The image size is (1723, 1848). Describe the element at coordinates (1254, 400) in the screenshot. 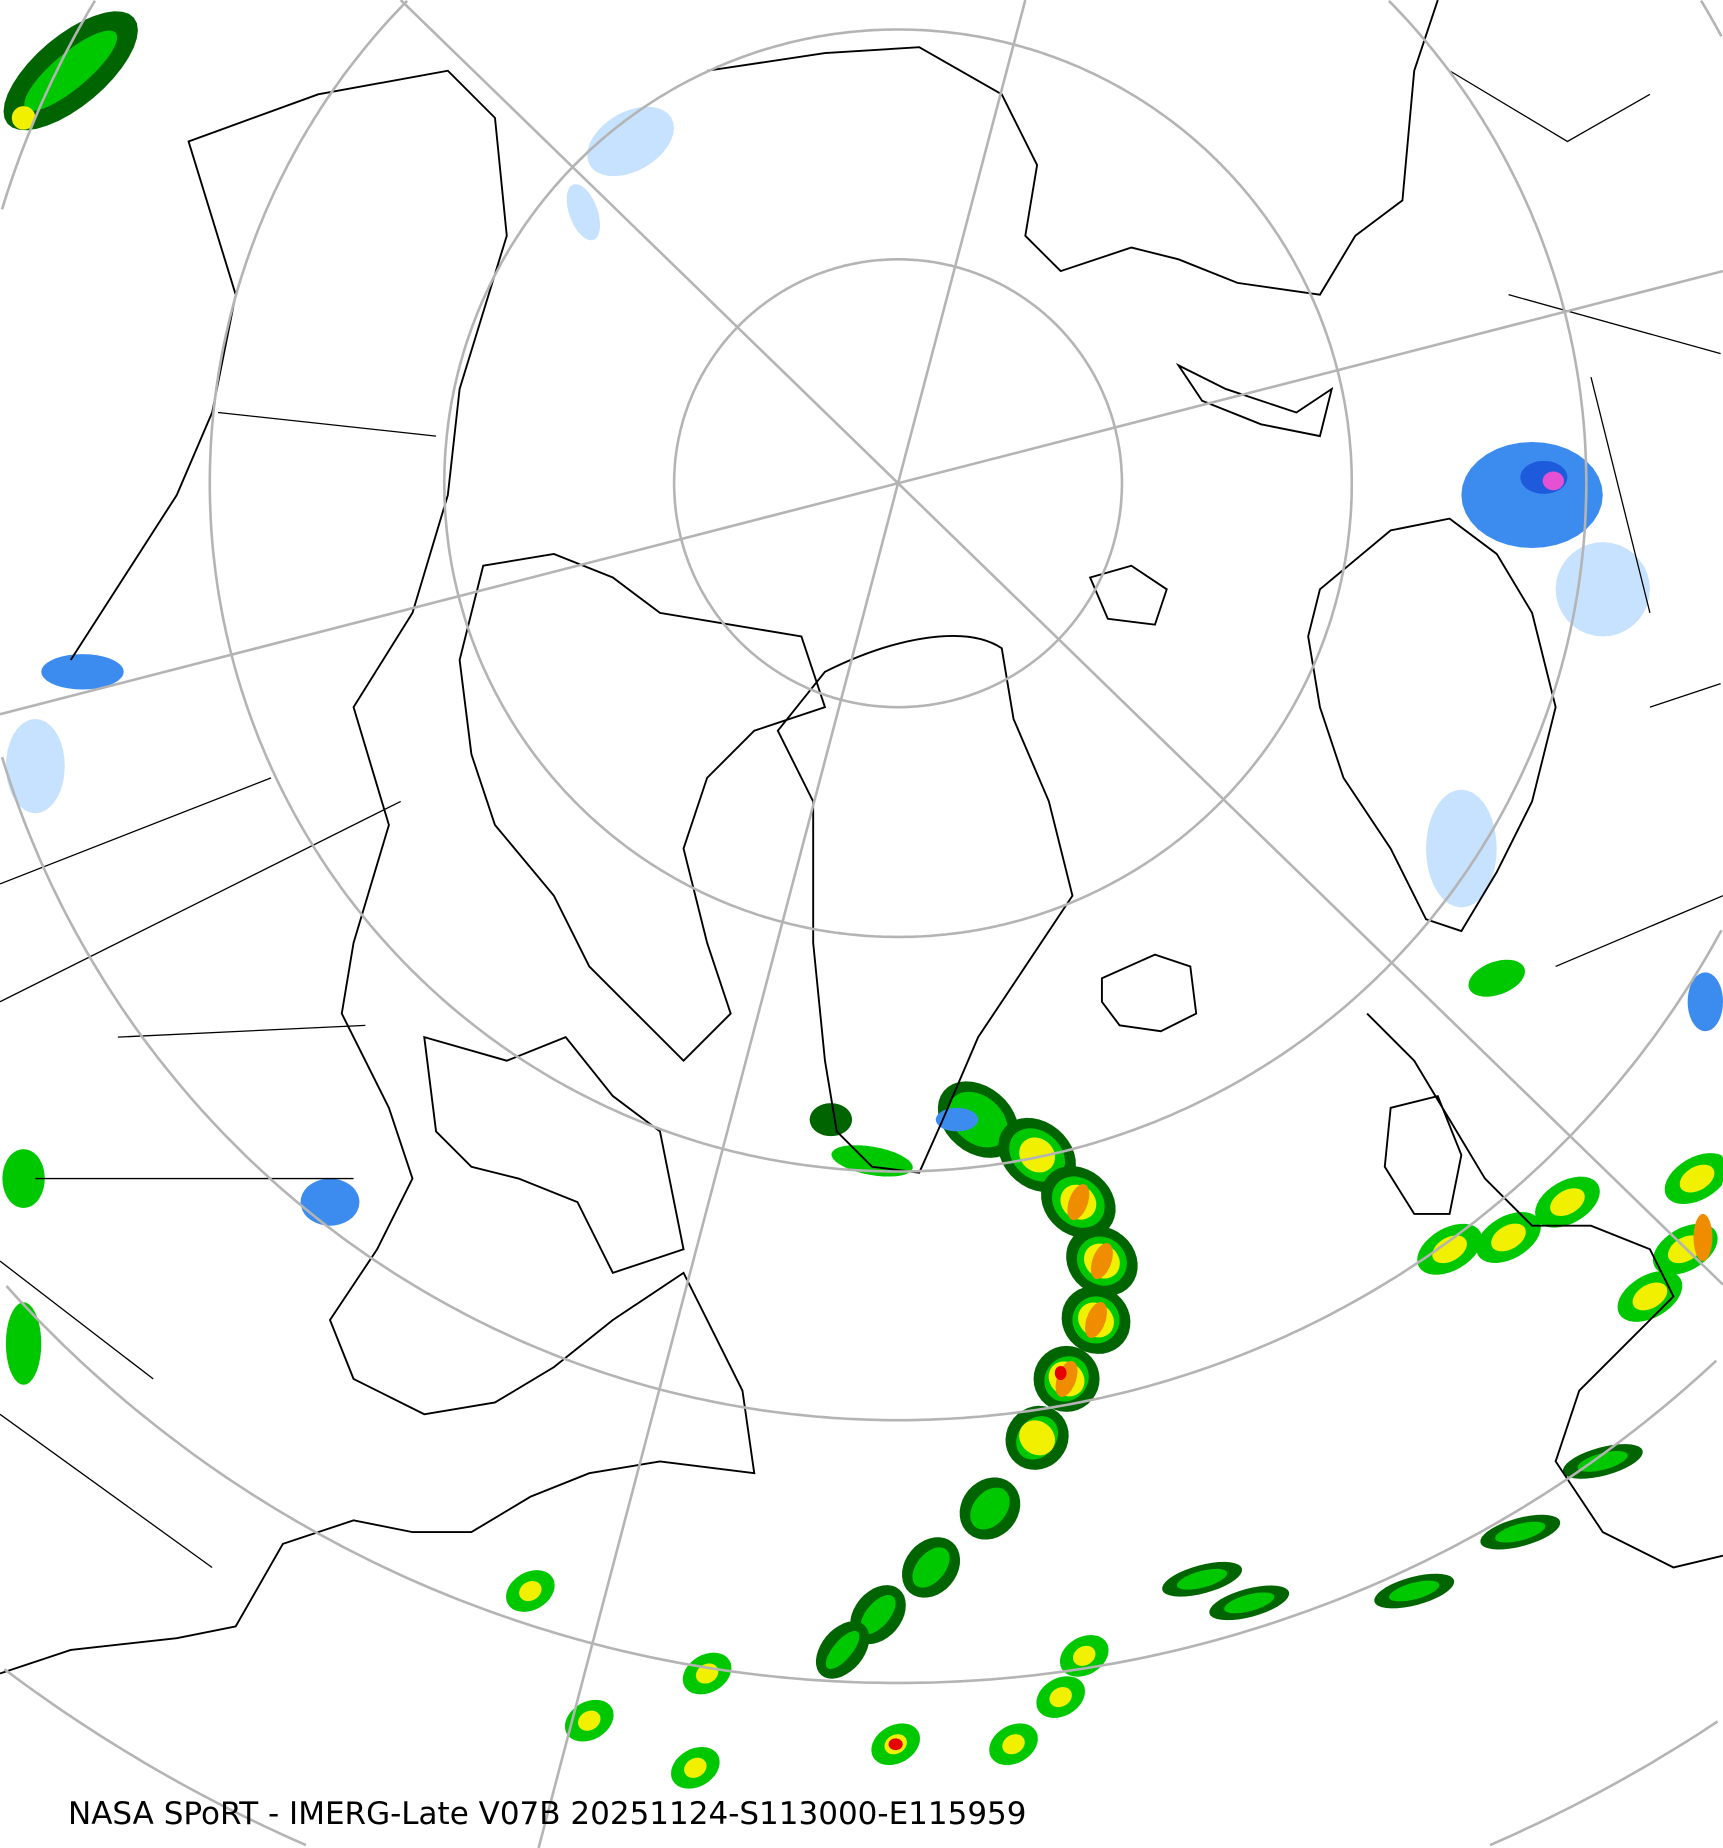

I see `novaya-zemlya-coast` at that location.